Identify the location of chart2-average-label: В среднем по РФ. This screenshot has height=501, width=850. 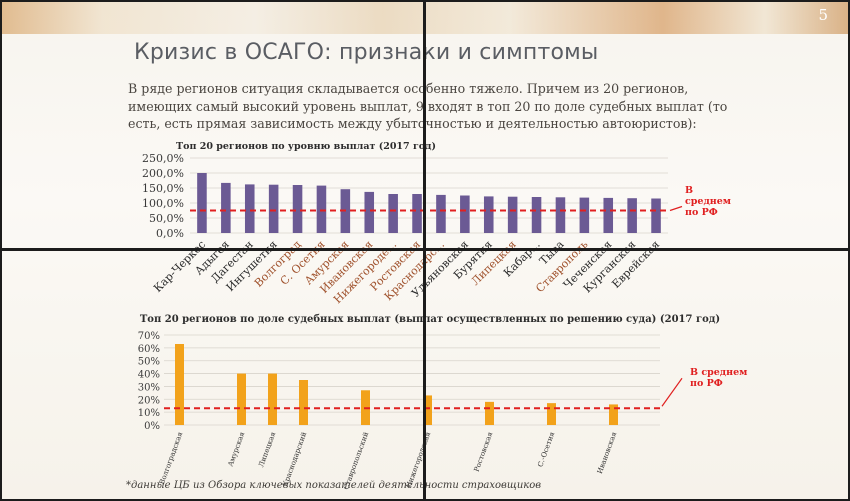
(718, 378).